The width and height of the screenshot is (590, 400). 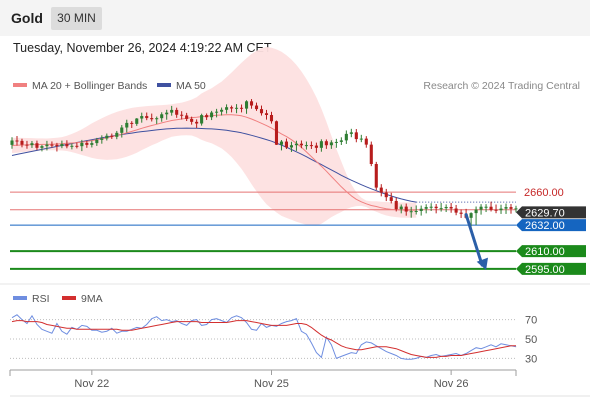 What do you see at coordinates (551, 268) in the screenshot?
I see `level-label-2595.00-box` at bounding box center [551, 268].